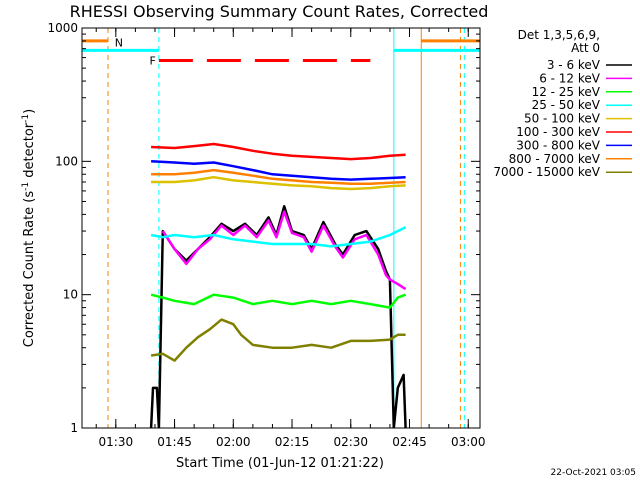  I want to click on legend-label: 50 - 100 keV, so click(562, 119).